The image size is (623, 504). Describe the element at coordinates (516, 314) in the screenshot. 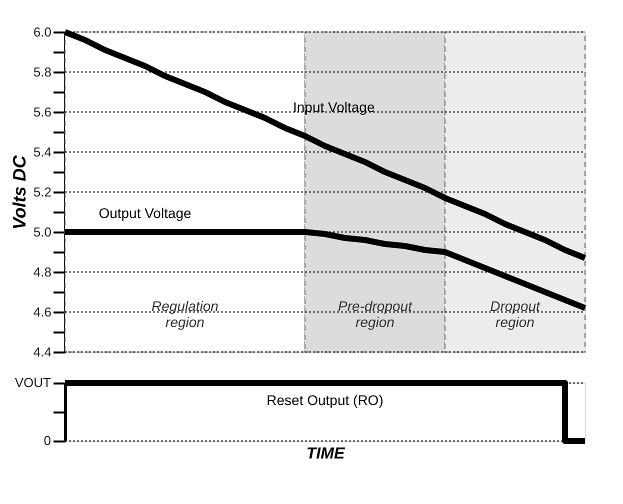

I see `annotation: Dropout region` at that location.